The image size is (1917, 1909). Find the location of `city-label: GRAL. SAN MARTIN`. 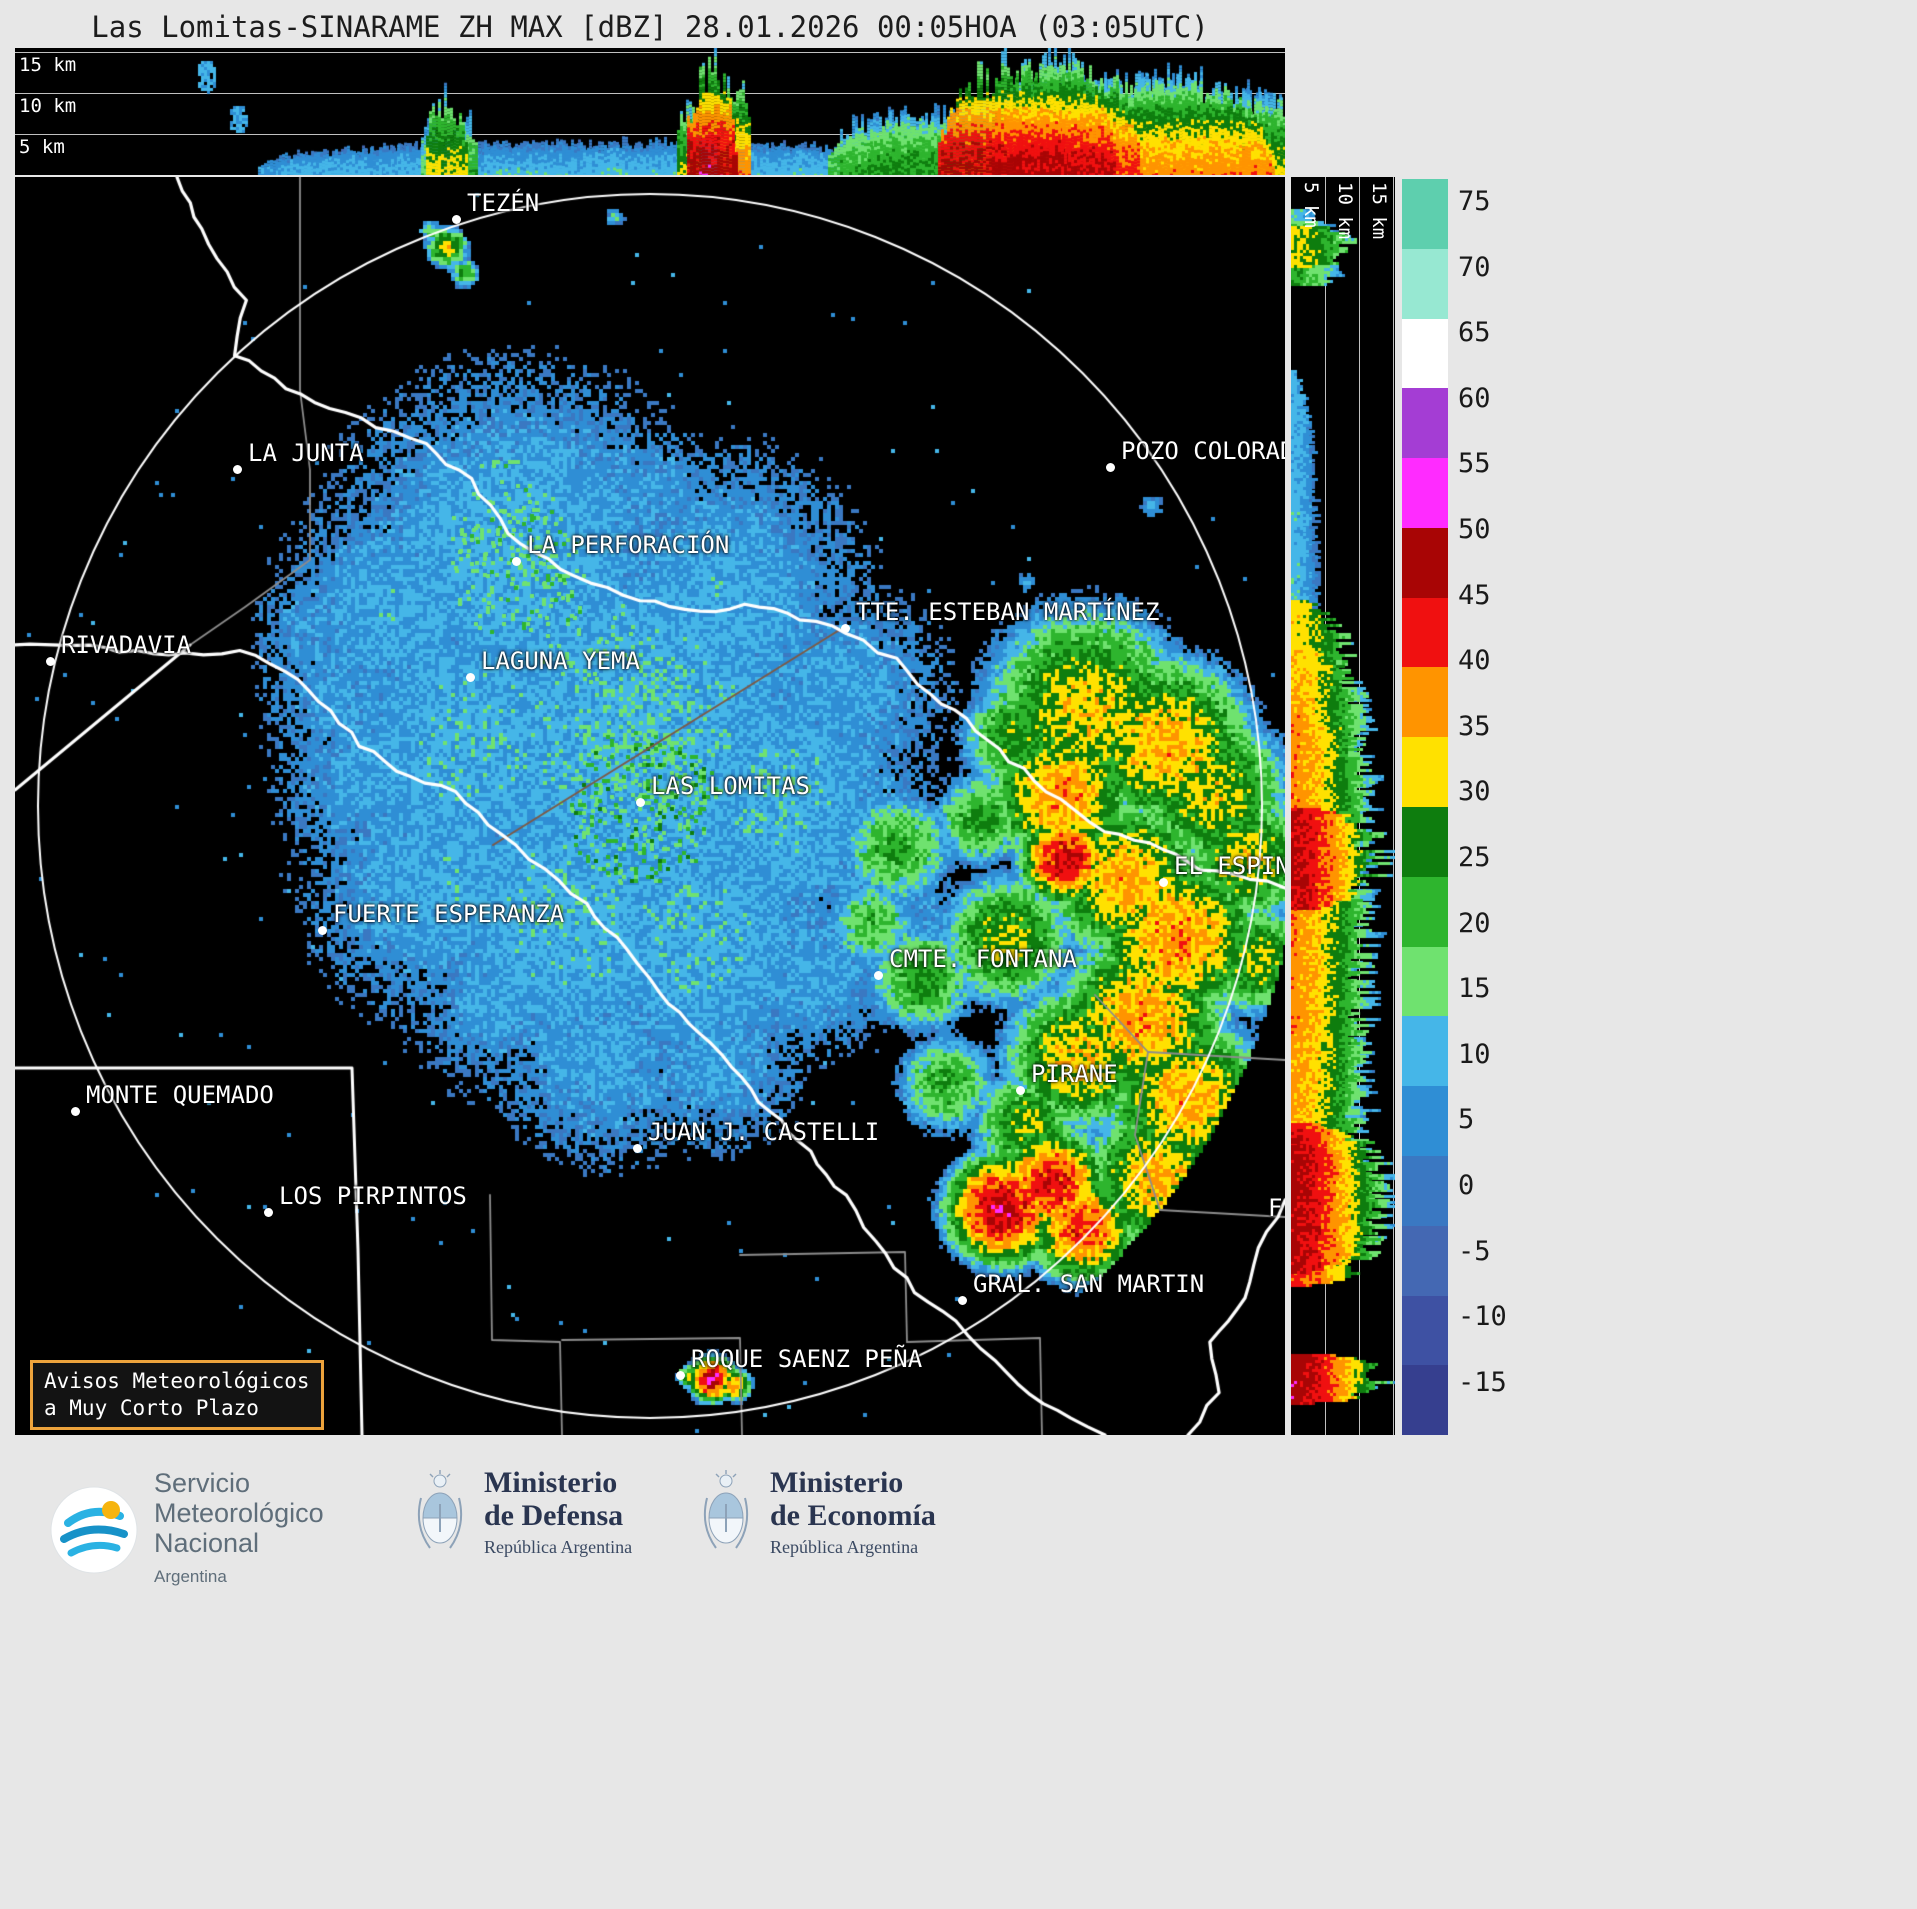

city-label: GRAL. SAN MARTIN is located at coordinates (1089, 1284).